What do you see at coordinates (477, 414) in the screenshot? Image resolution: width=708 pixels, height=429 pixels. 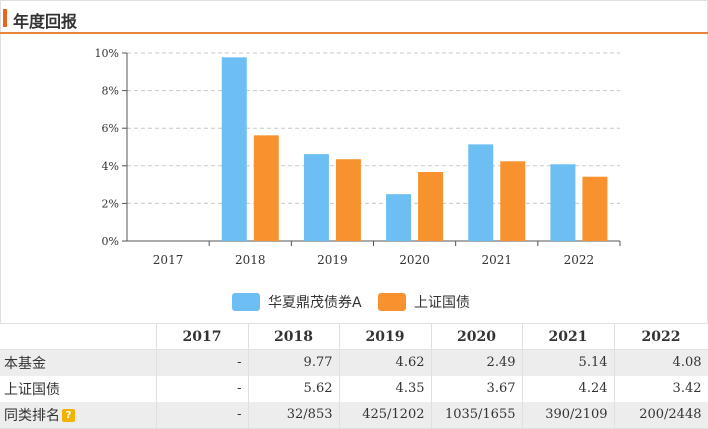 I see `table-cell: 1035/1655` at bounding box center [477, 414].